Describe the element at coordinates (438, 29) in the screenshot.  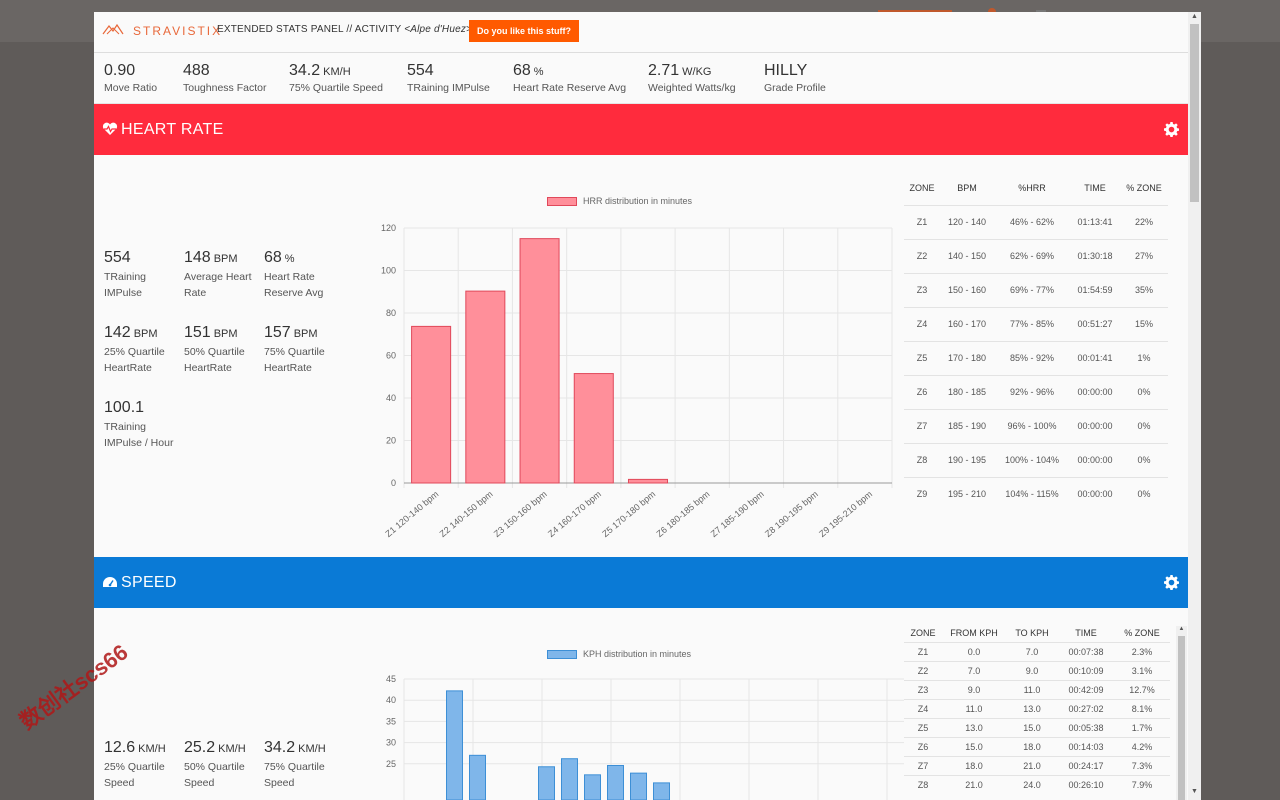
I see `activity-name: <Alpe d'Huez>` at that location.